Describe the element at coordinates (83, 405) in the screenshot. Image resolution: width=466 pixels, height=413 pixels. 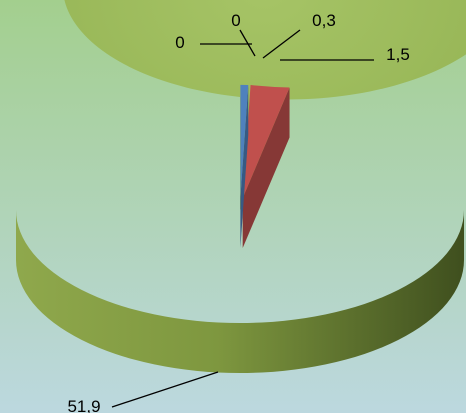
I see `data-label-4: 51,9` at that location.